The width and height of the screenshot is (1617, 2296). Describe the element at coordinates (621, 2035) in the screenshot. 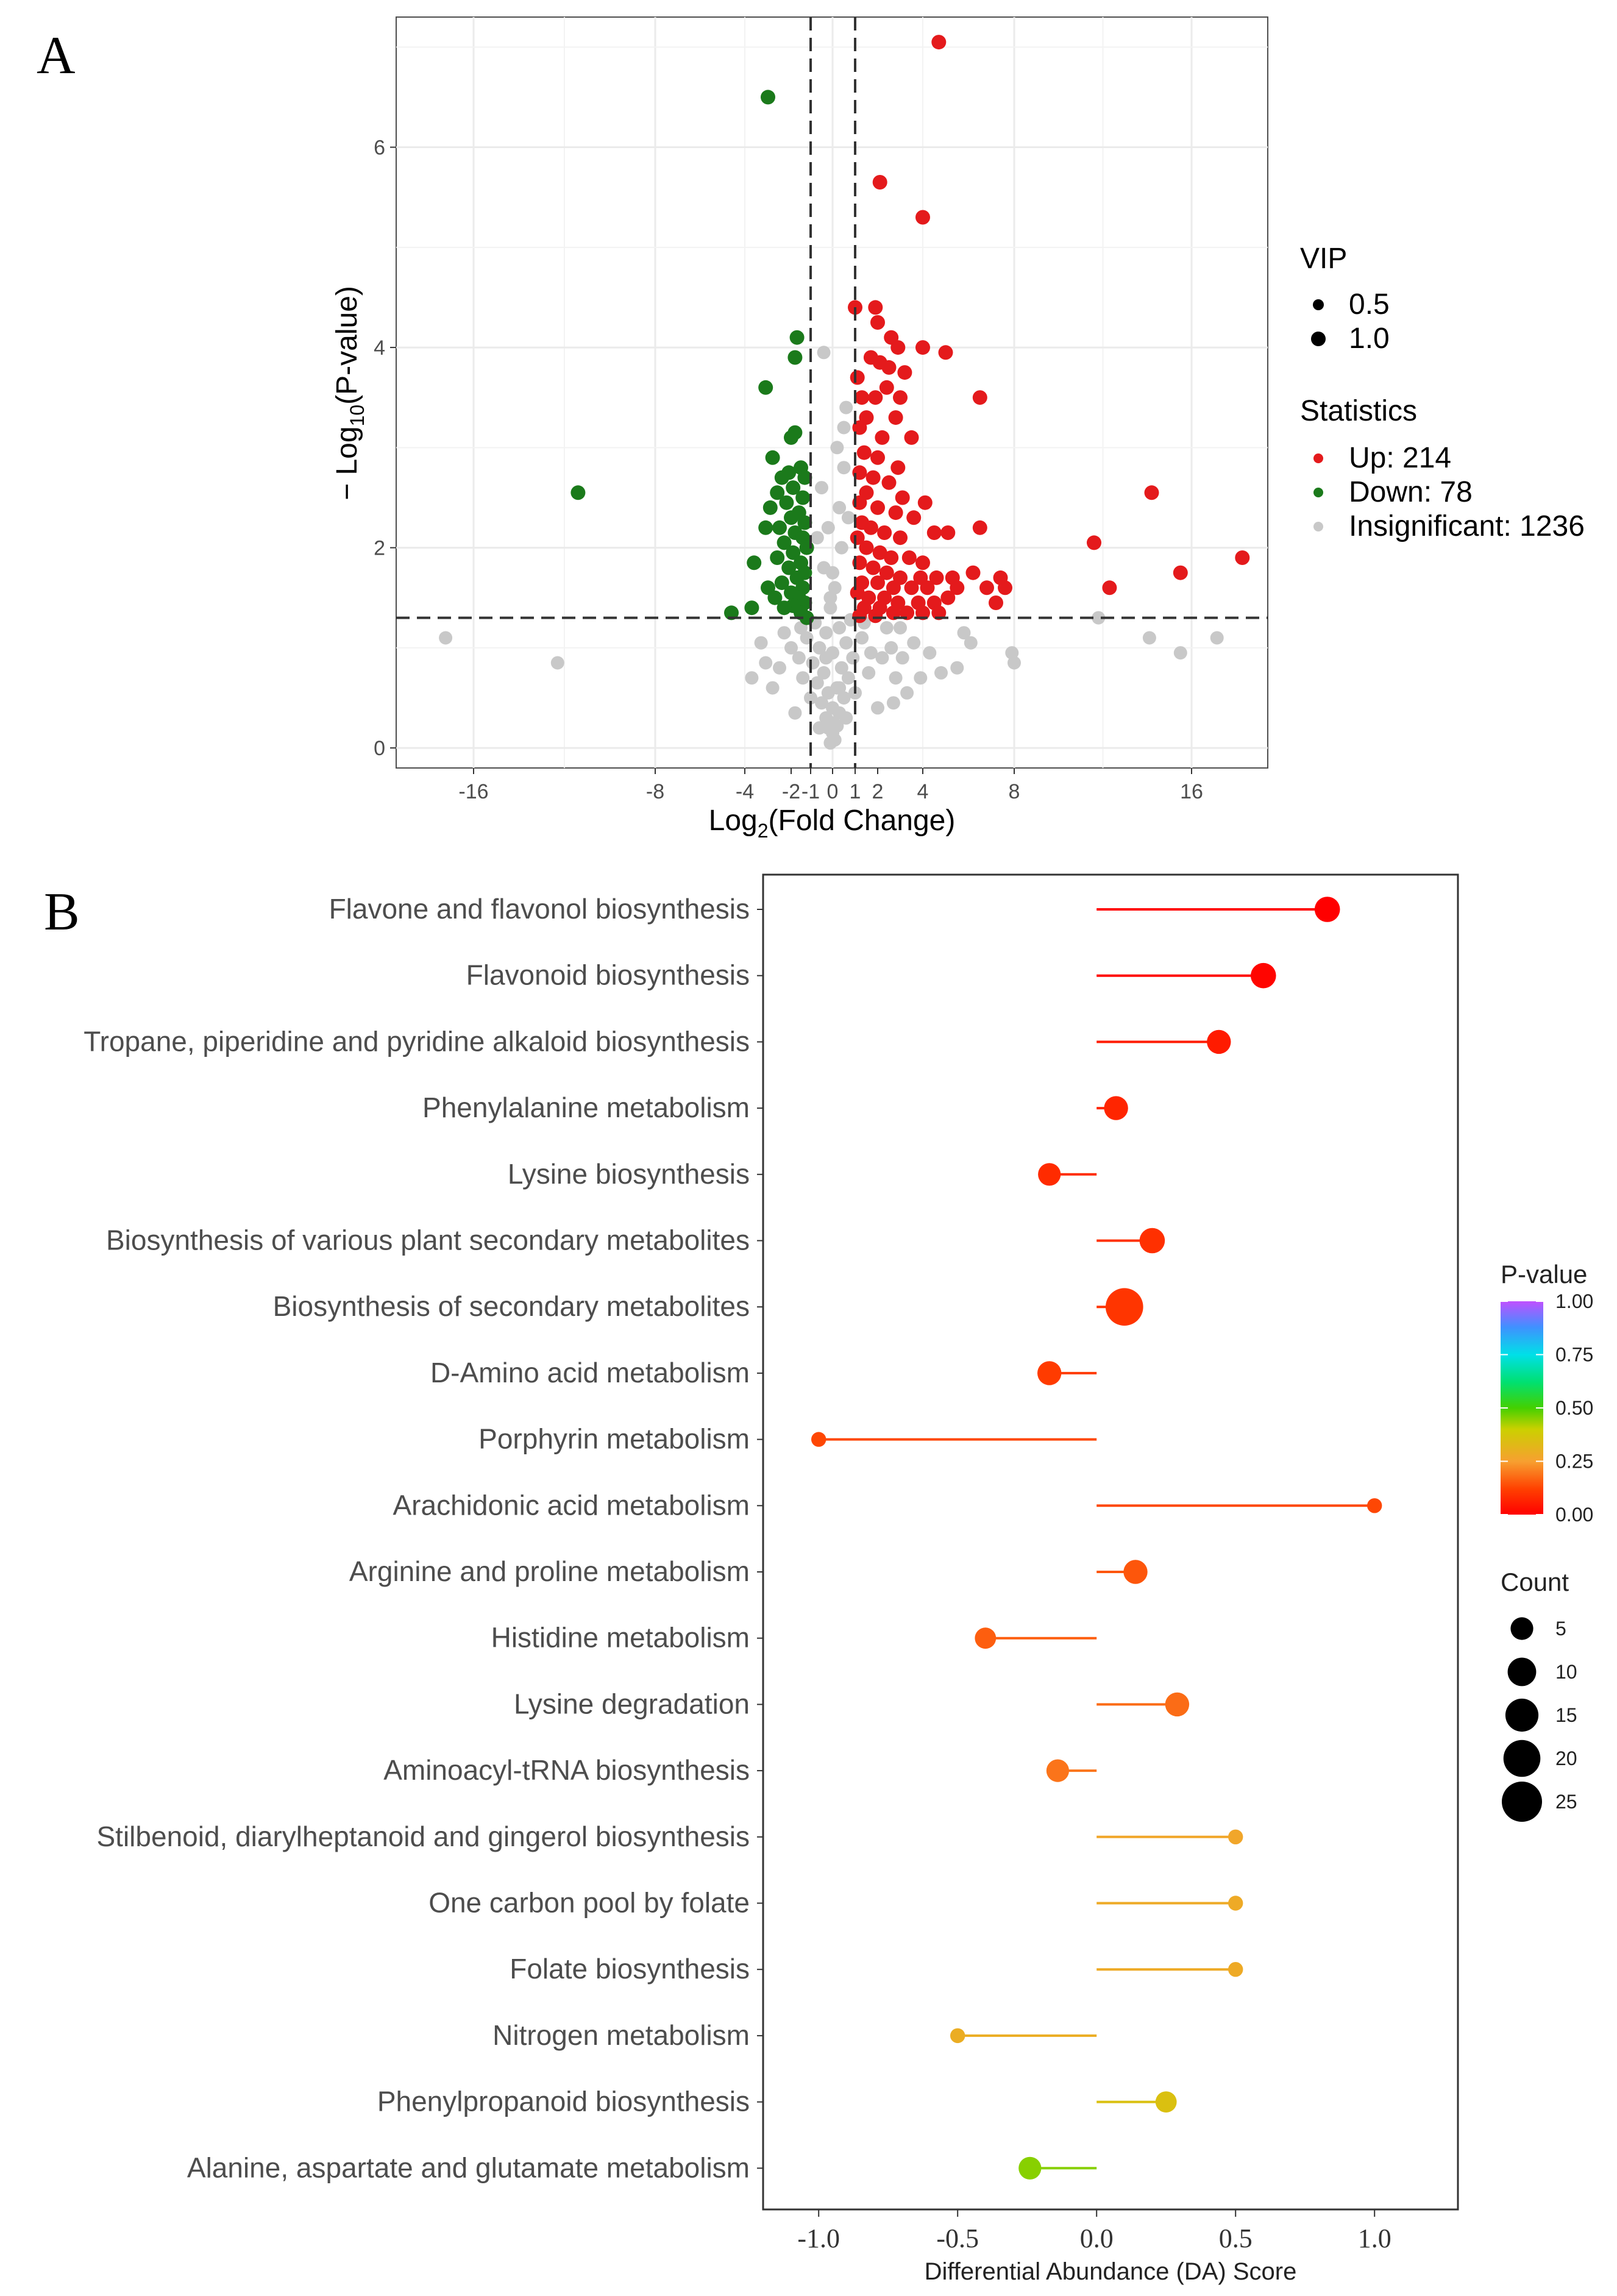

I see `pathway-label: Nitrogen metabolism` at that location.